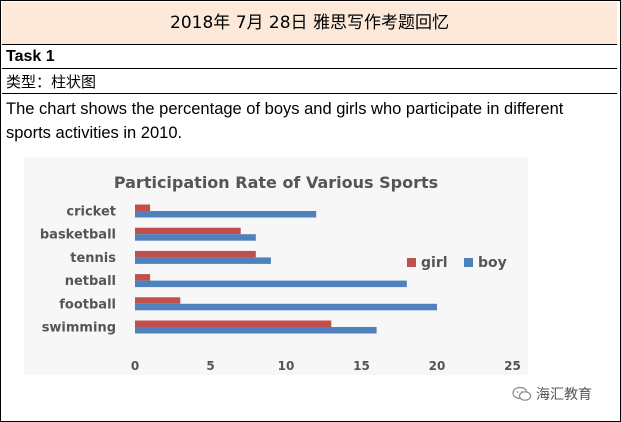  Describe the element at coordinates (512, 366) in the screenshot. I see `x-tick-label: 25` at that location.